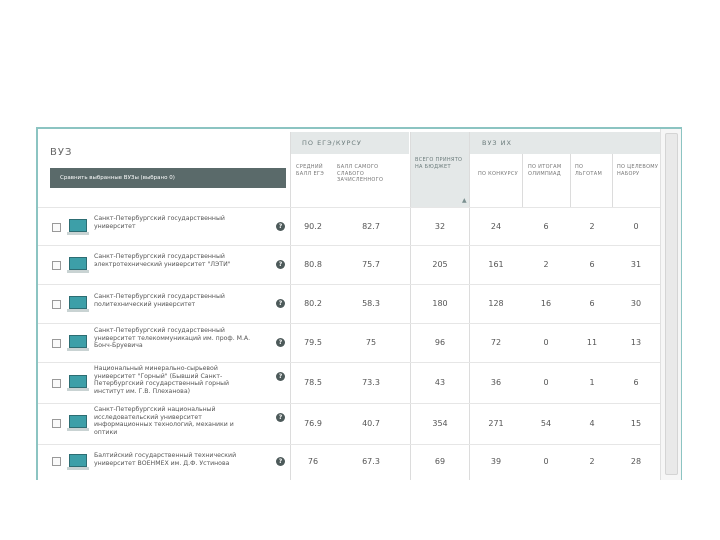 The width and height of the screenshot is (720, 540). Describe the element at coordinates (349, 207) in the screenshot. I see `header-bottom-line` at that location.